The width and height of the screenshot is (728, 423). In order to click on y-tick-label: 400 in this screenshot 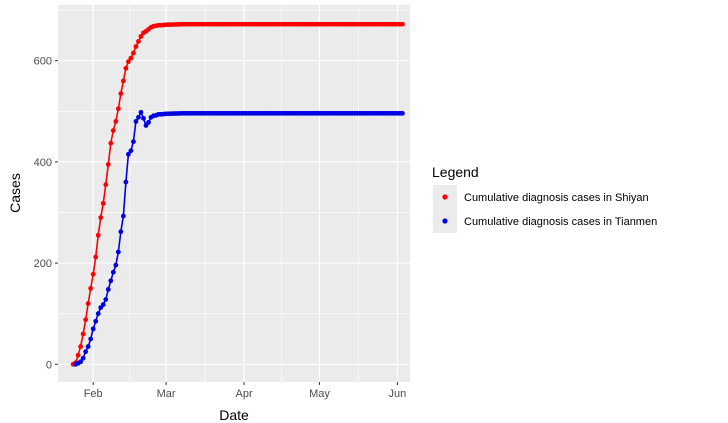, I will do `click(43, 163)`.